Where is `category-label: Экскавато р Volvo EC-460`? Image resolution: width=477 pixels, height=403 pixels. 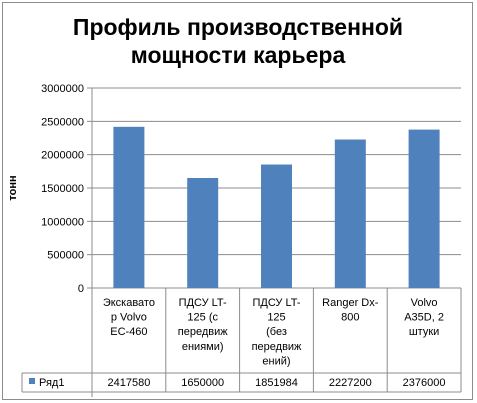
category-label: Экскавато р Volvo EC-460 is located at coordinates (129, 317).